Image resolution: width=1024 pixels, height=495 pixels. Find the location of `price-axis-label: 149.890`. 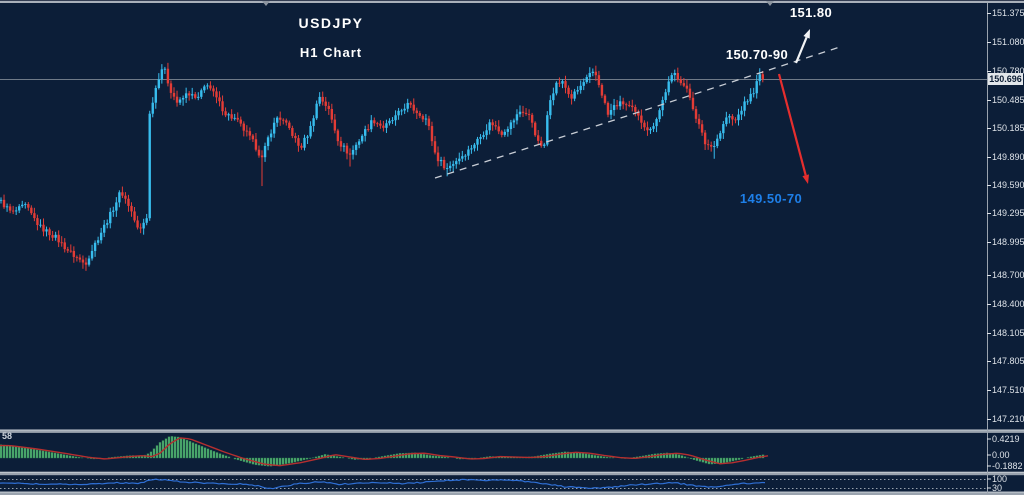

price-axis-label: 149.890 is located at coordinates (1008, 157).